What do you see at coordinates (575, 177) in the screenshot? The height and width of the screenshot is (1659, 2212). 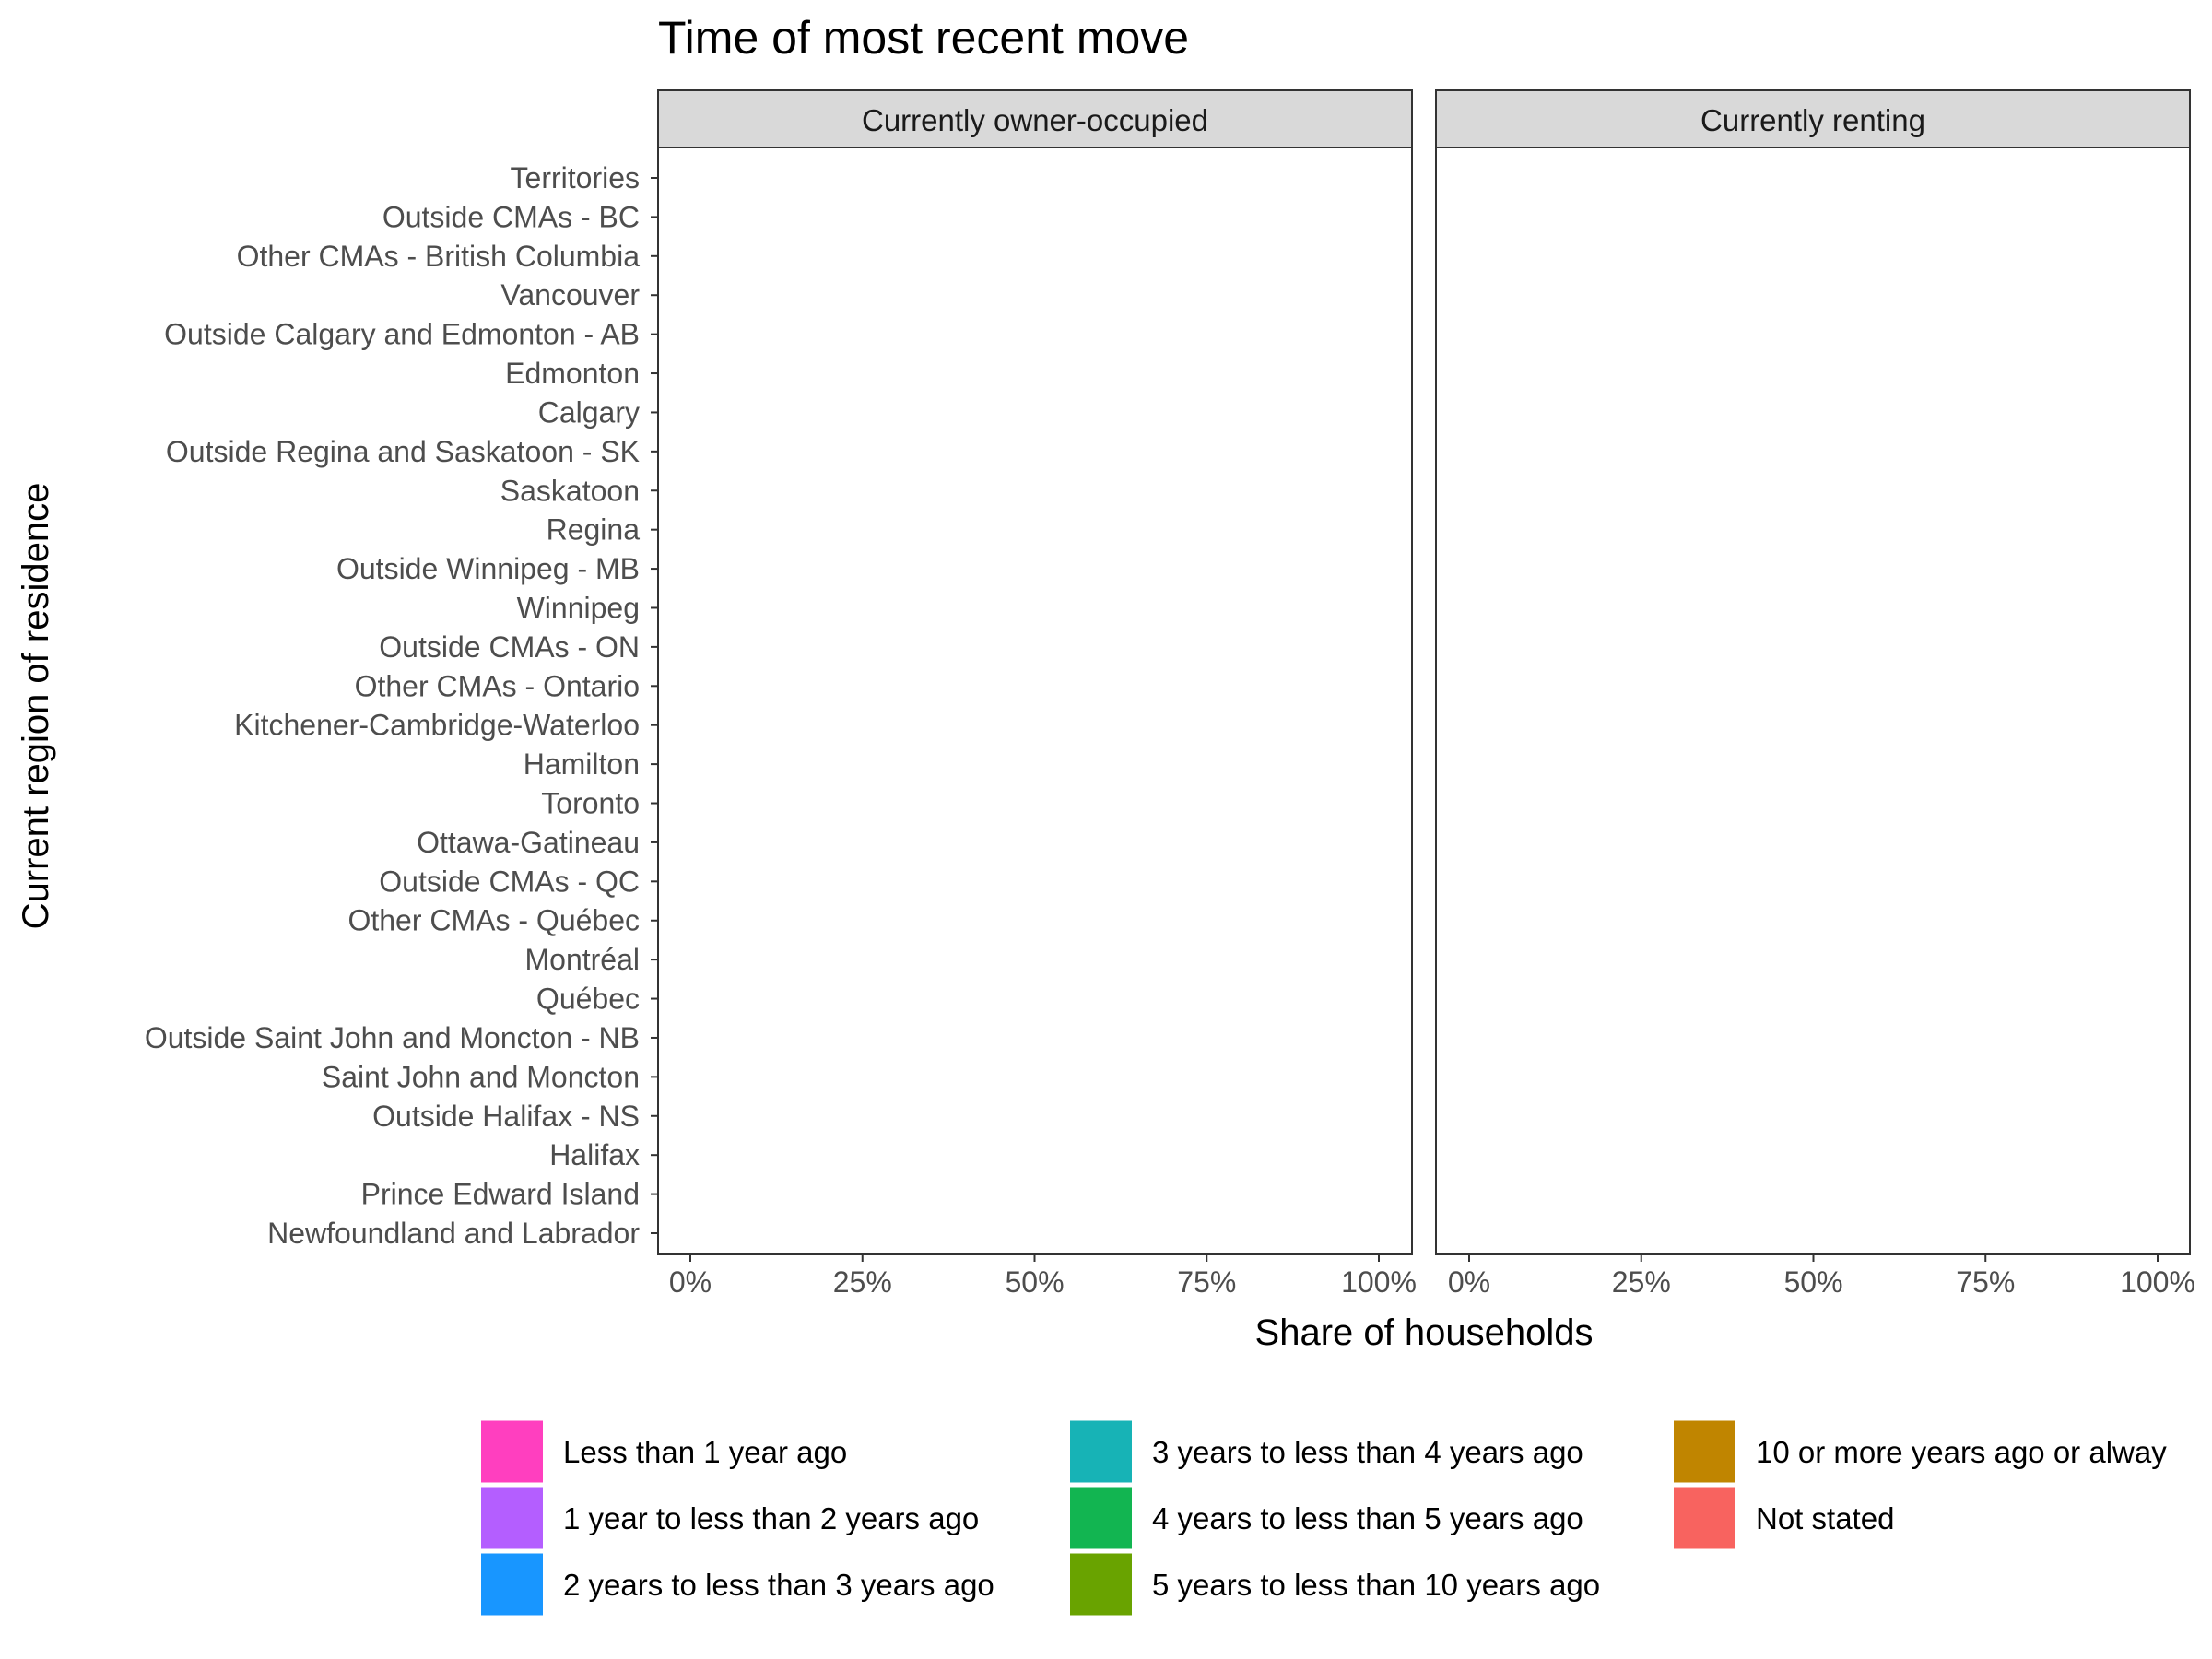 I see `y-tick-label: Territories` at bounding box center [575, 177].